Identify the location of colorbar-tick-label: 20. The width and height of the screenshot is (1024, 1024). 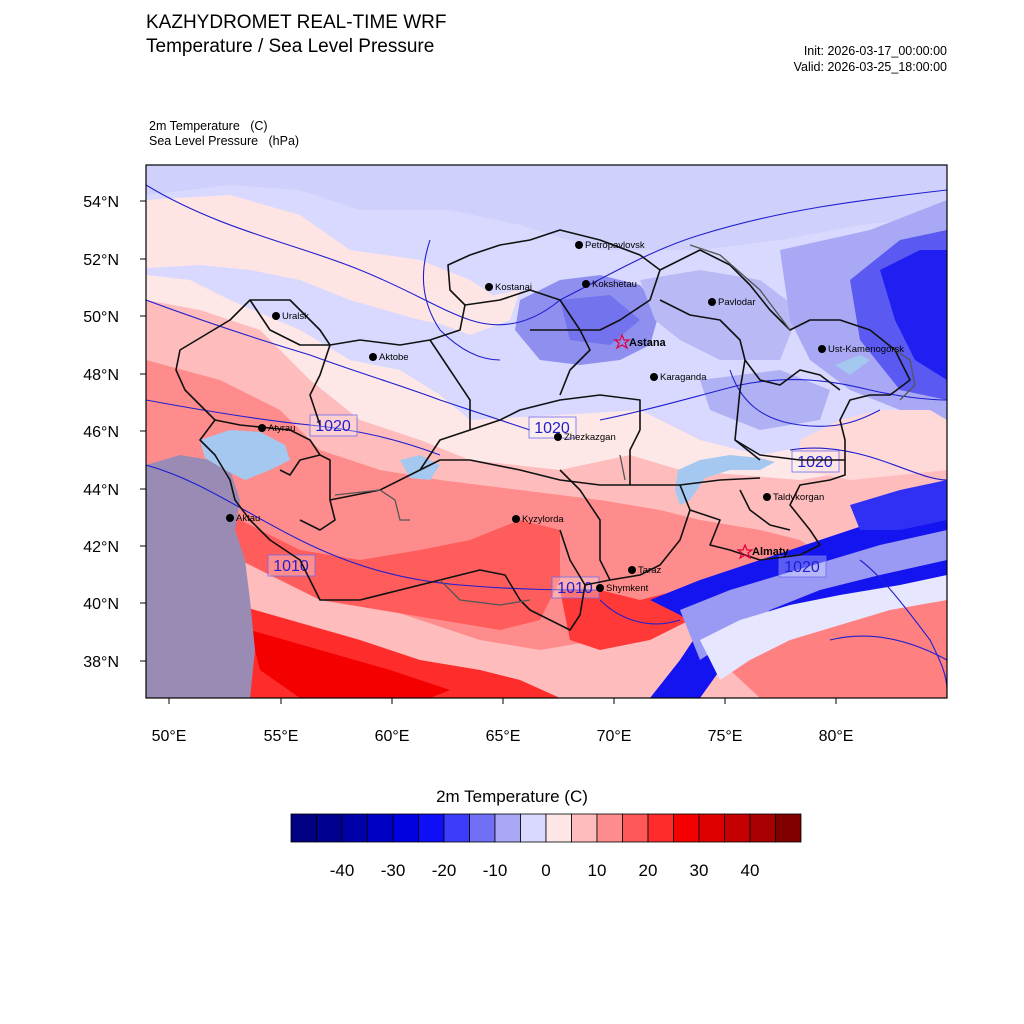
(648, 870).